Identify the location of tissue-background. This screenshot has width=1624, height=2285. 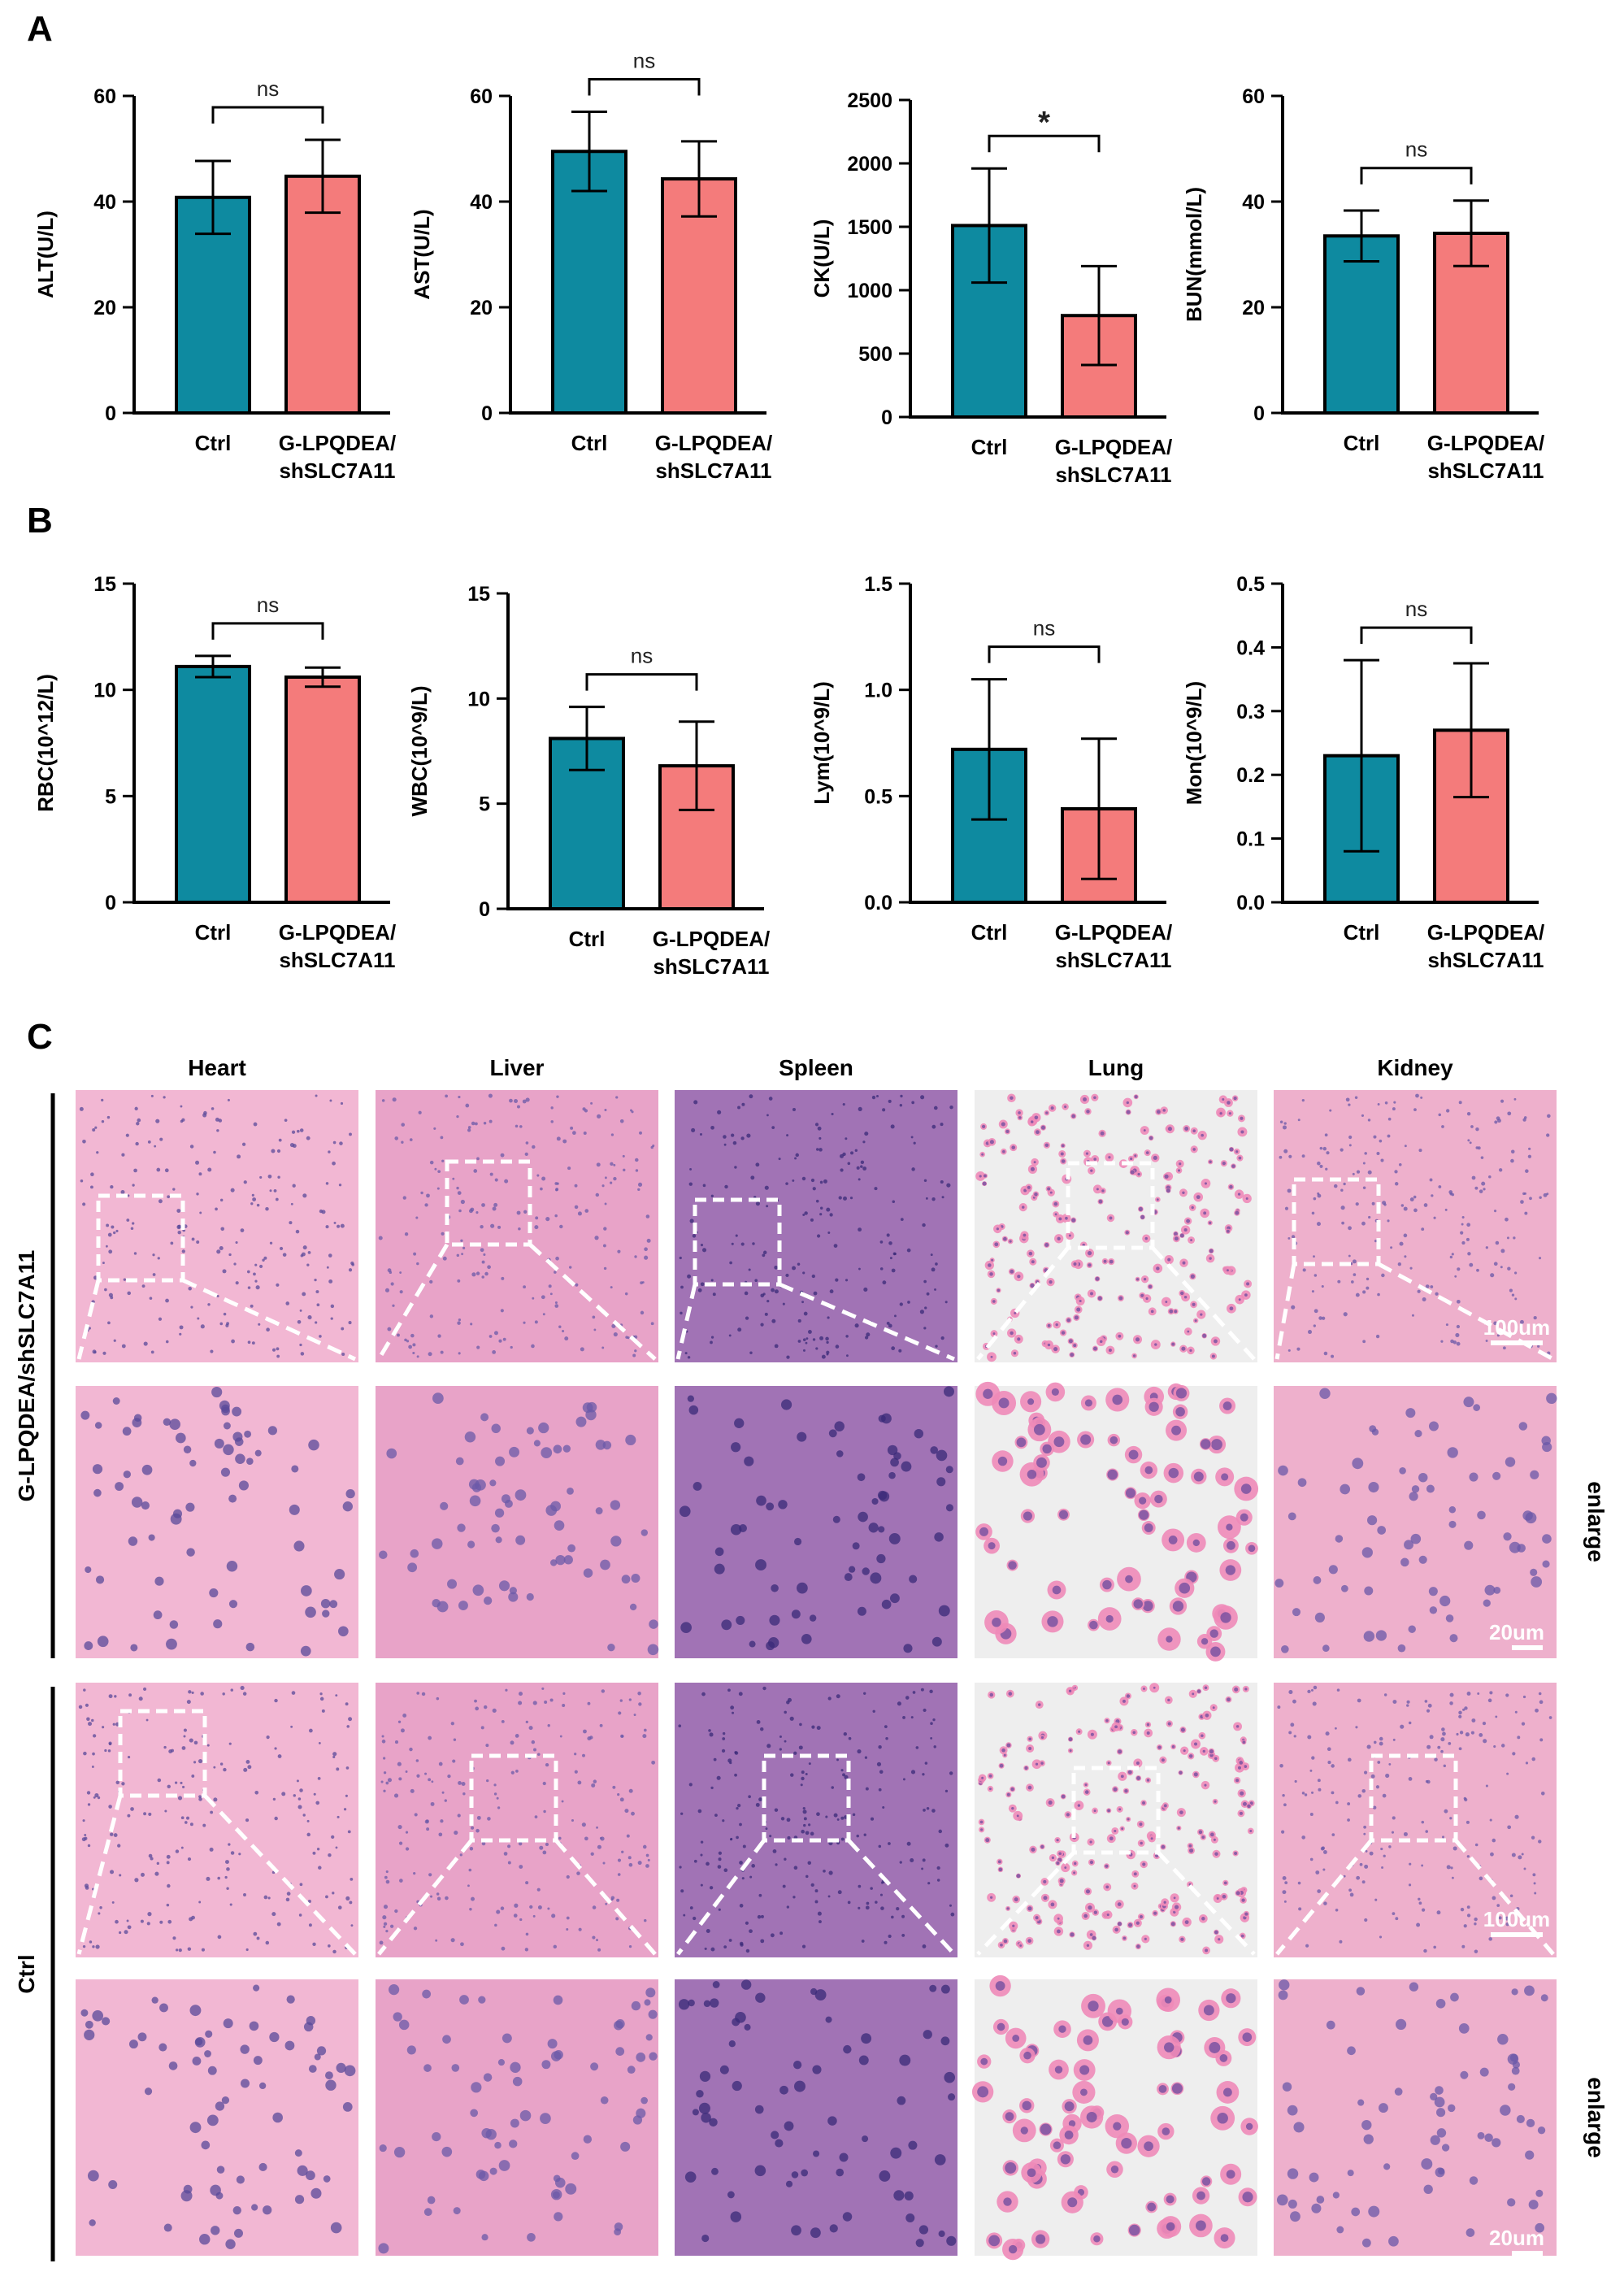
(217, 1820).